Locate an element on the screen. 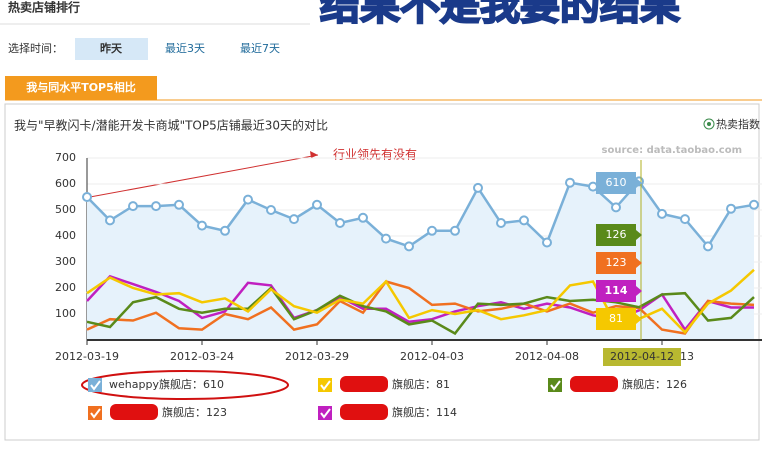  button-label: 我与同水平TOP5相比 is located at coordinates (81, 87).